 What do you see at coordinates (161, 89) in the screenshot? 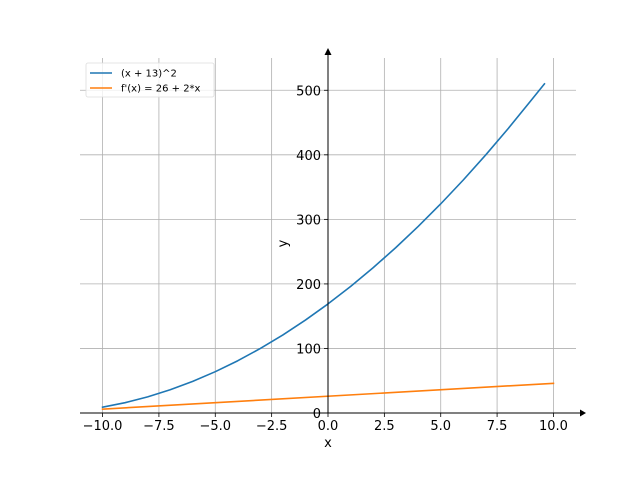
I see `legend-label: f'(x) = 26 + 2*x` at bounding box center [161, 89].